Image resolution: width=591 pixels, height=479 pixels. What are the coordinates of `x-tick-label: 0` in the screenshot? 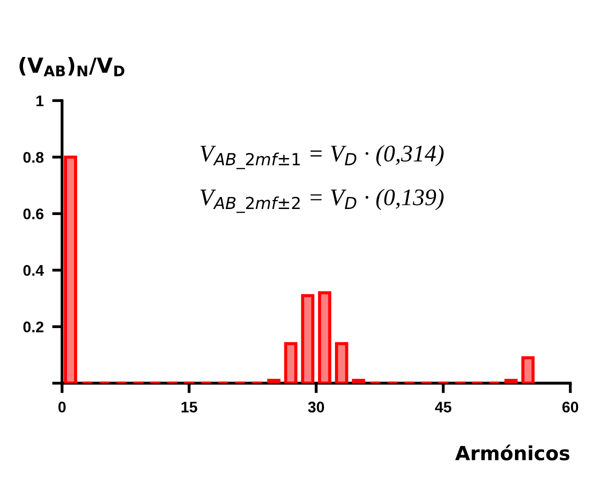 It's located at (62, 407).